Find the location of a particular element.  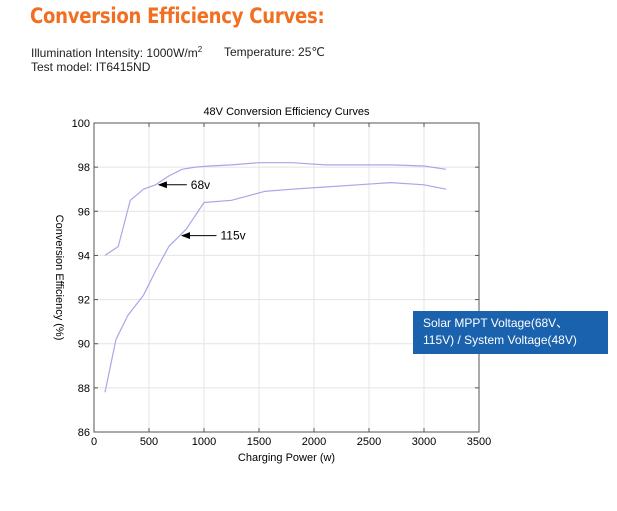

page-heading: Conversion Efficiency Curves: is located at coordinates (177, 16).